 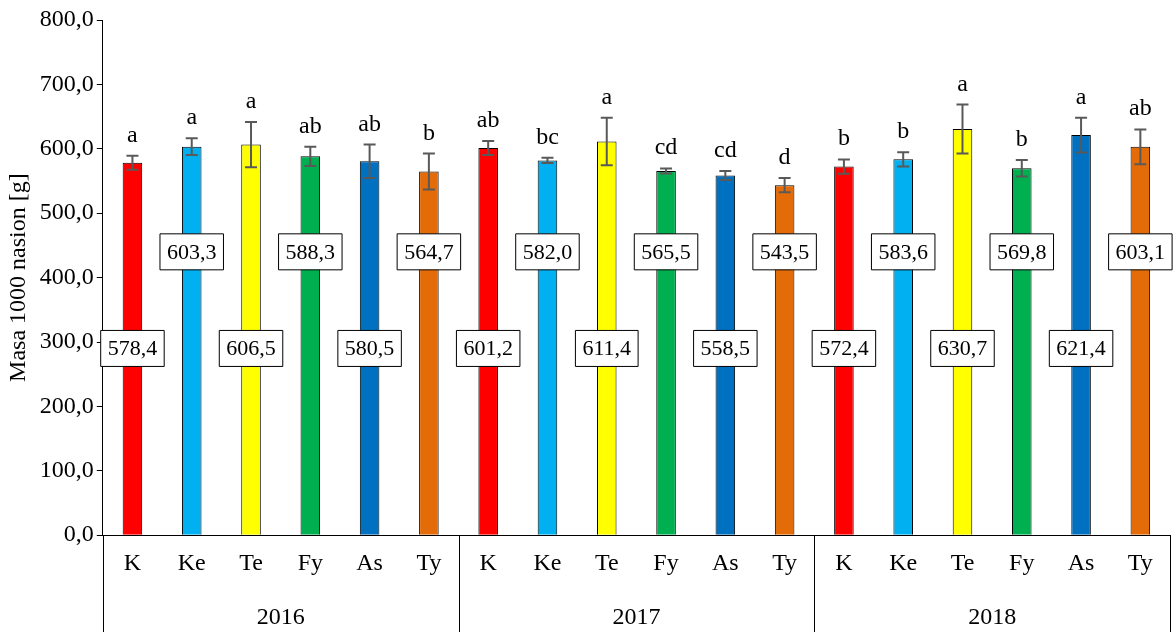 What do you see at coordinates (66, 211) in the screenshot?
I see `y-tick-label: 500,0` at bounding box center [66, 211].